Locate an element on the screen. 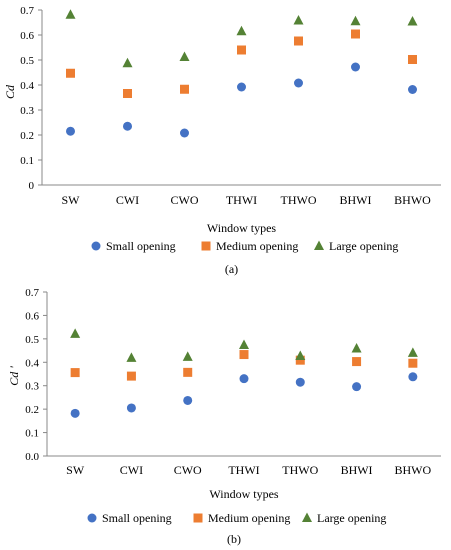 This screenshot has height=550, width=451. panel-label: (b) is located at coordinates (234, 539).